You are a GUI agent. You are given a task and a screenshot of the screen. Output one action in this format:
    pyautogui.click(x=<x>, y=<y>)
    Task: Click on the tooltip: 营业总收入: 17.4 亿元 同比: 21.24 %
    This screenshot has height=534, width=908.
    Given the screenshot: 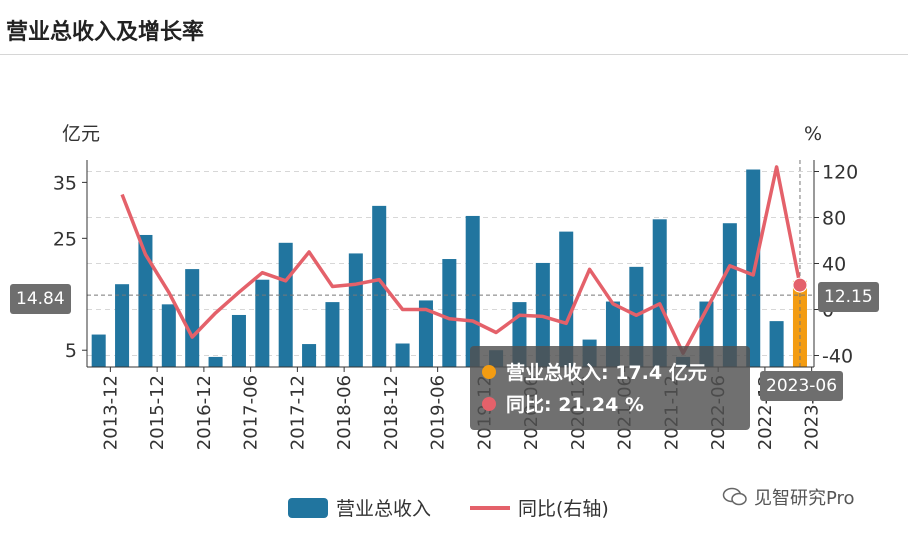 What is the action you would take?
    pyautogui.click(x=610, y=388)
    